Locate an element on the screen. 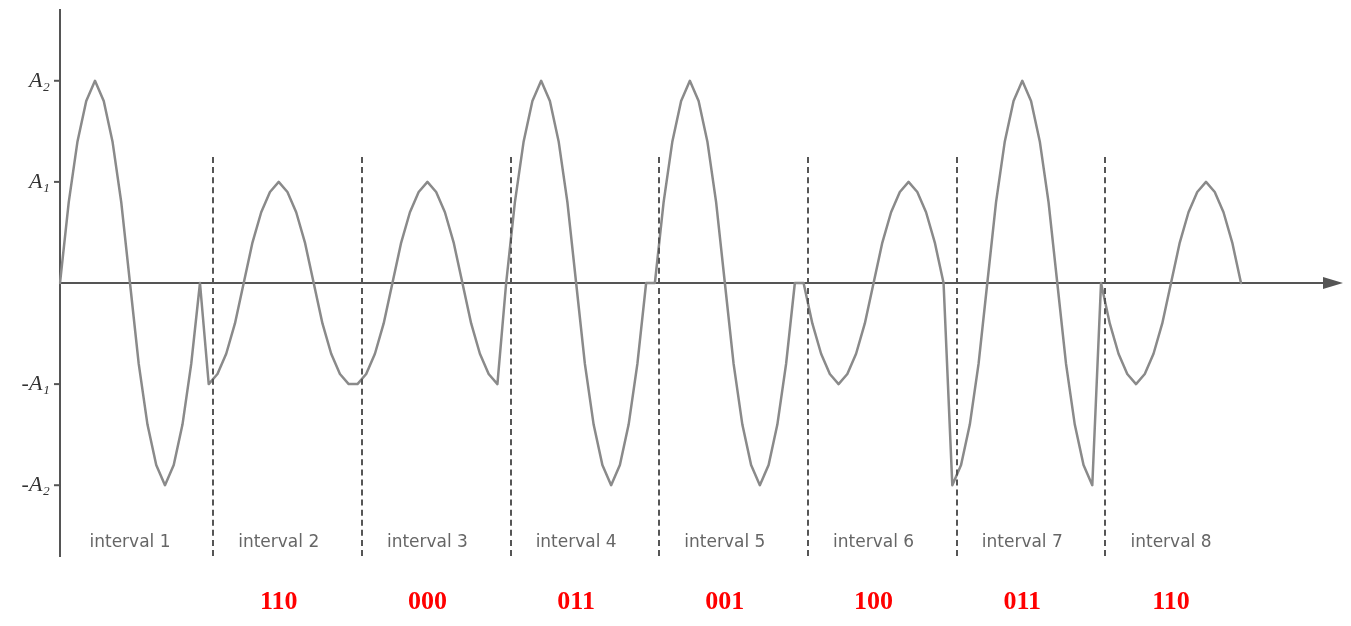 The width and height of the screenshot is (1351, 626). x-tick-label: interval 4 is located at coordinates (576, 540).